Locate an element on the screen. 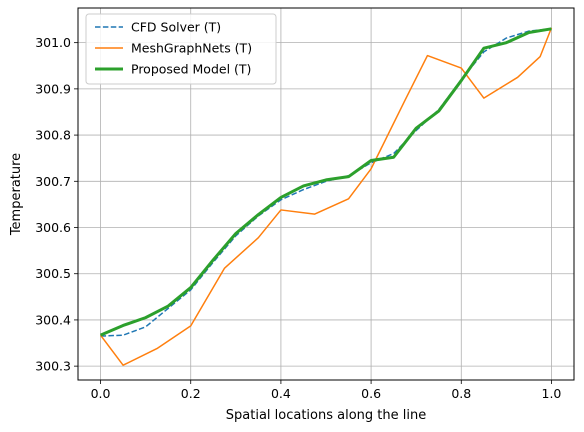 Image resolution: width=584 pixels, height=432 pixels. y-tick-label: 300.4 is located at coordinates (53, 319).